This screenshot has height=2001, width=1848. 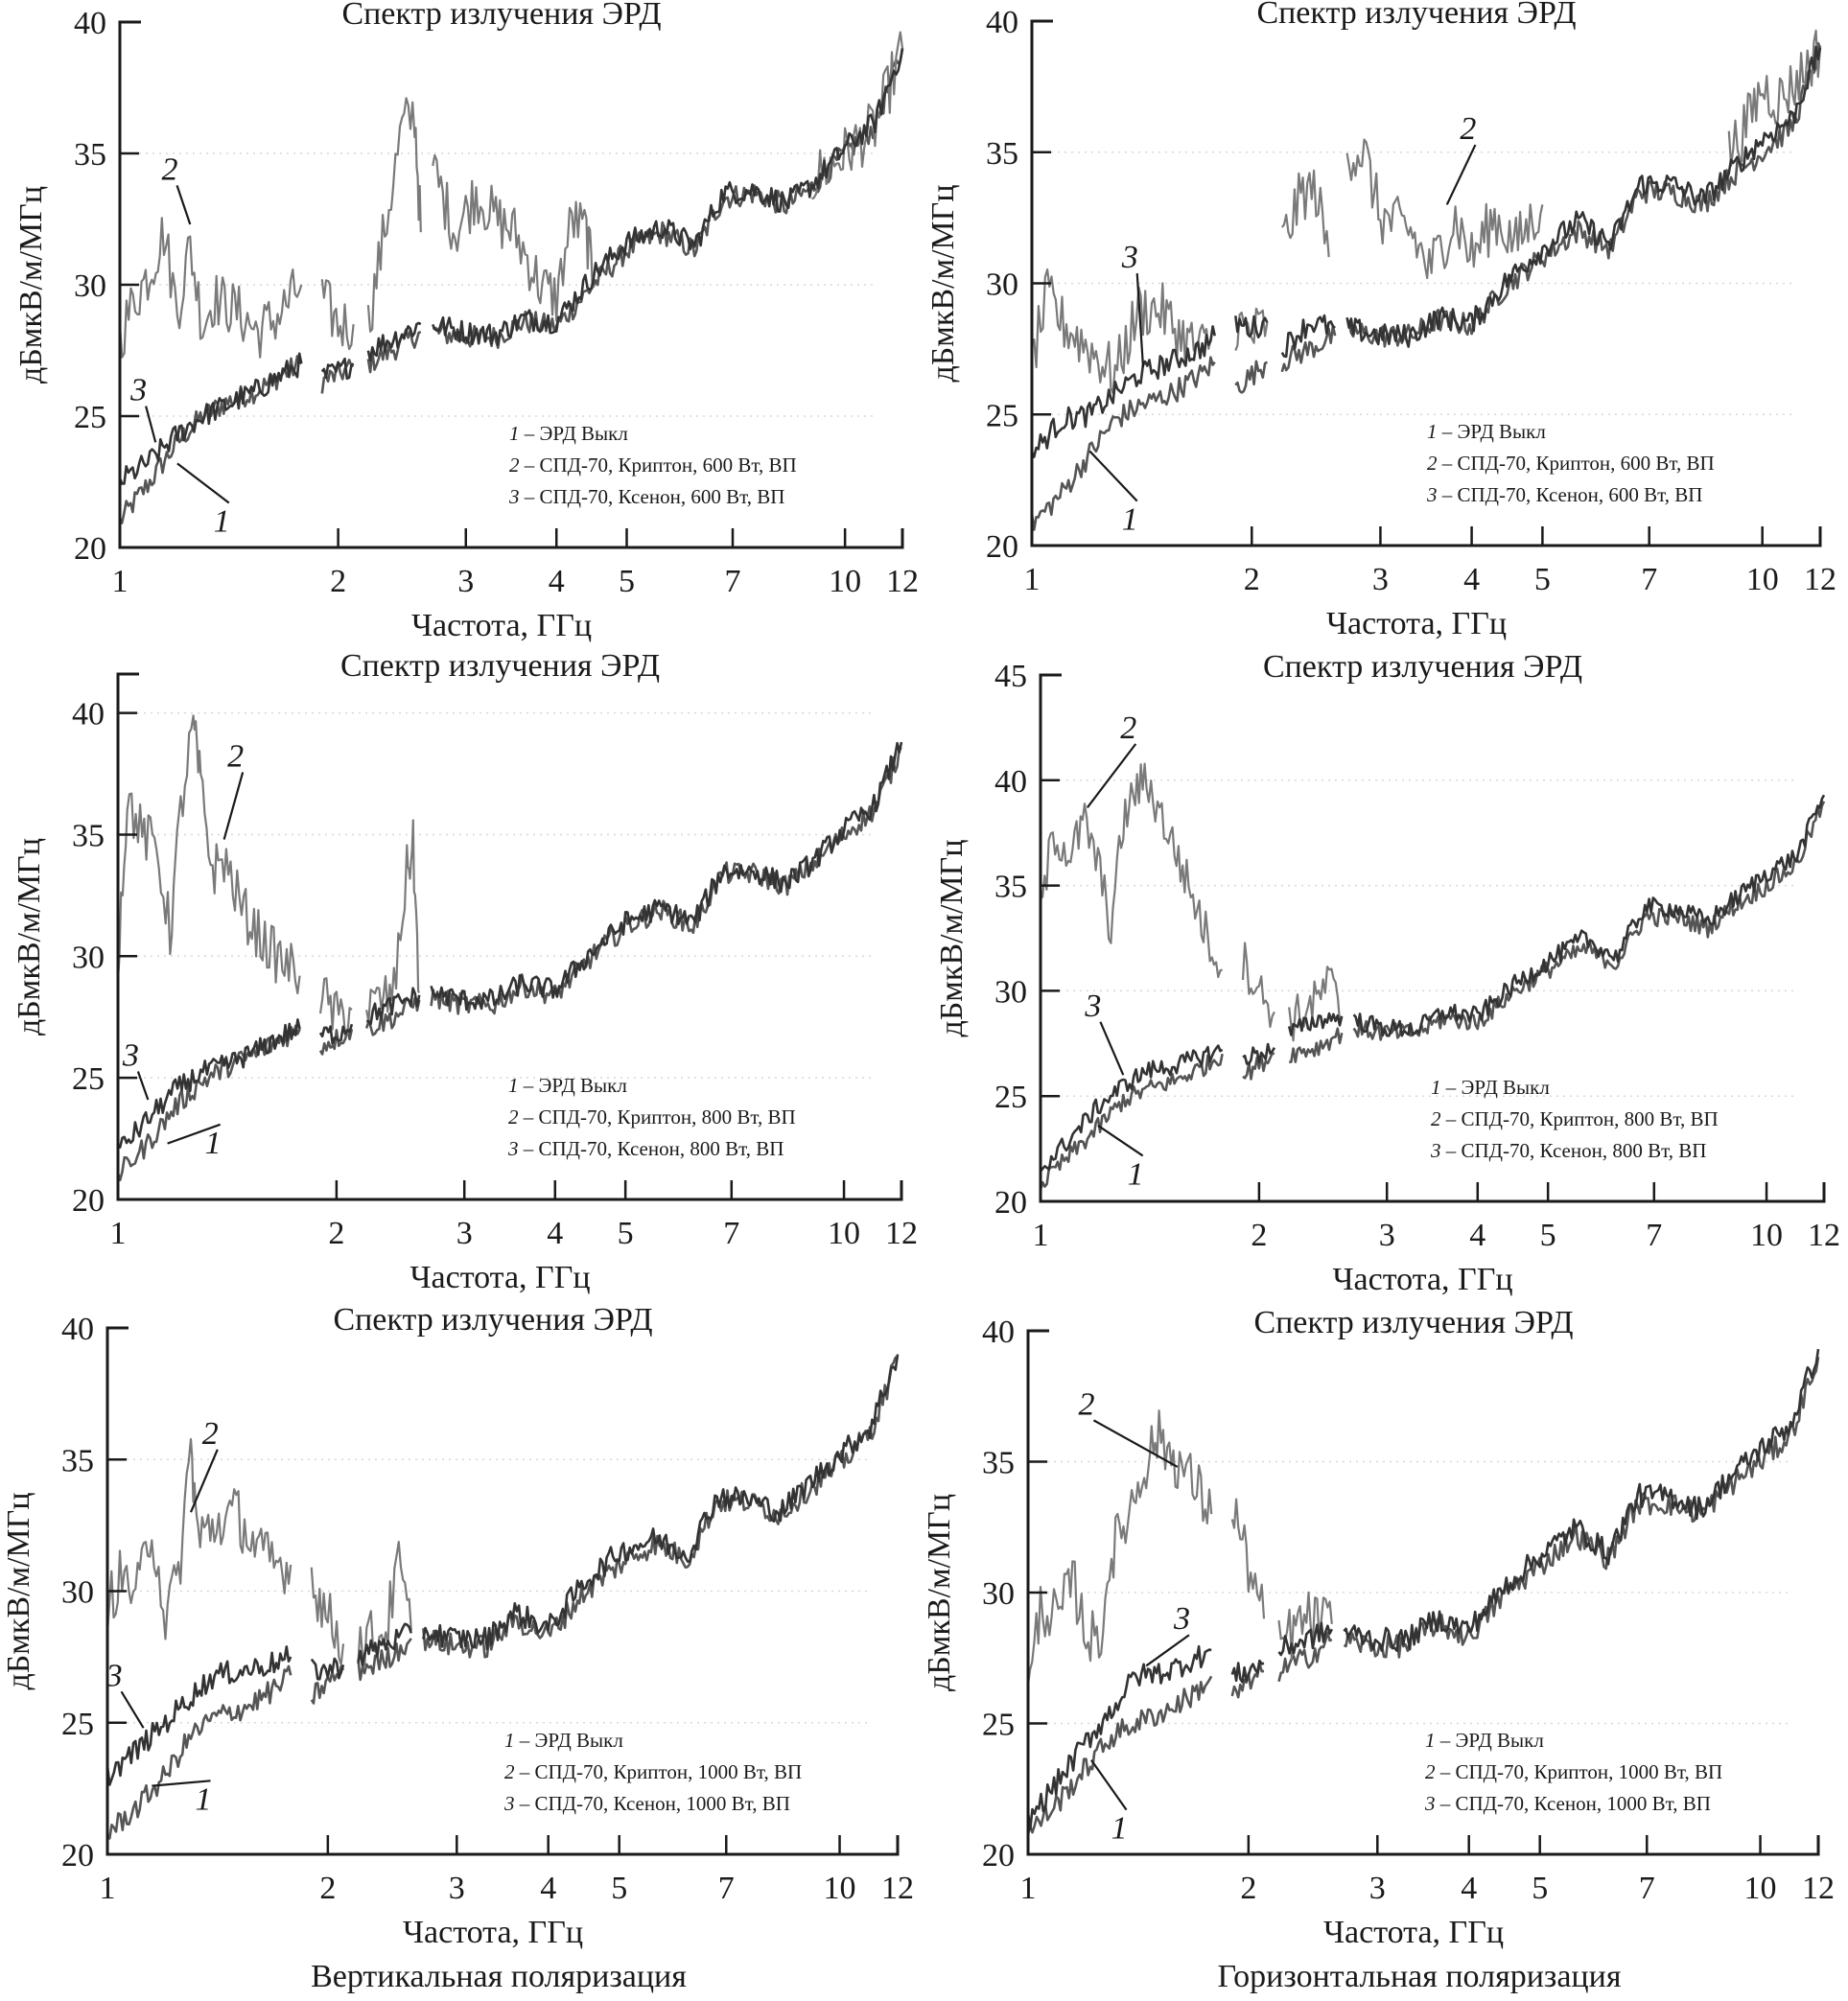 I want to click on legend-label: – СПД-70, Ксенон, 600 Вт, ВП, so click(x=652, y=496).